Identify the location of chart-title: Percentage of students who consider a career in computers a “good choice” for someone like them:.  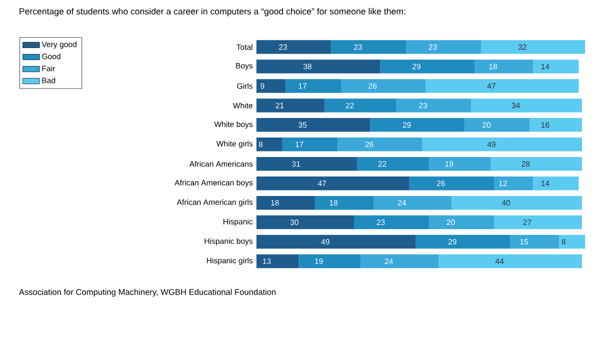
(213, 12).